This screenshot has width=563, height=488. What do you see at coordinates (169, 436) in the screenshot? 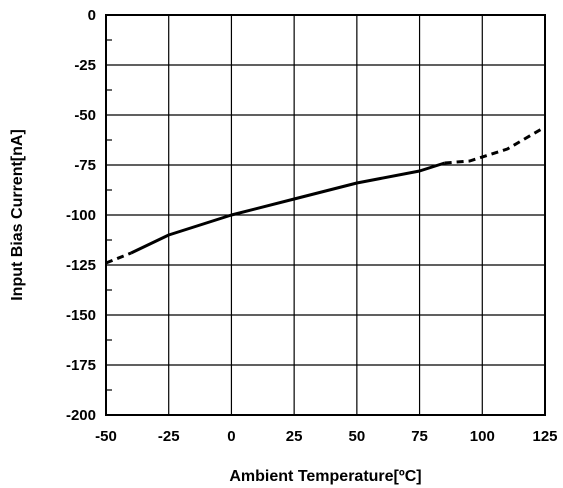
I see `x-tick-label: -25` at bounding box center [169, 436].